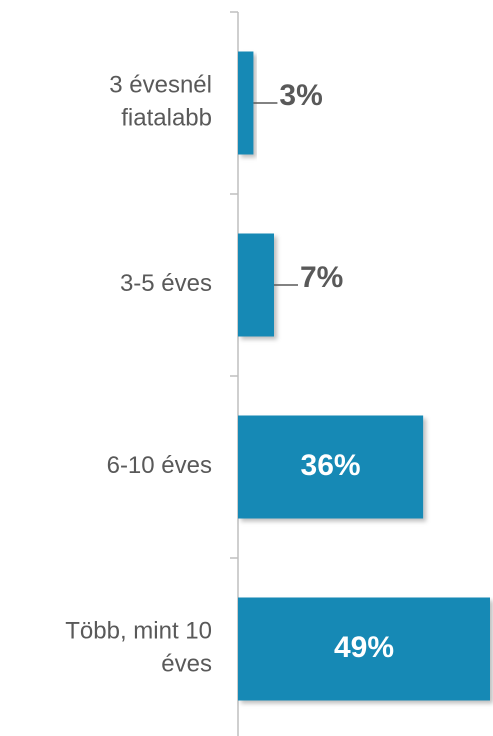 This screenshot has height=736, width=493. What do you see at coordinates (321, 277) in the screenshot?
I see `data-label: 7%` at bounding box center [321, 277].